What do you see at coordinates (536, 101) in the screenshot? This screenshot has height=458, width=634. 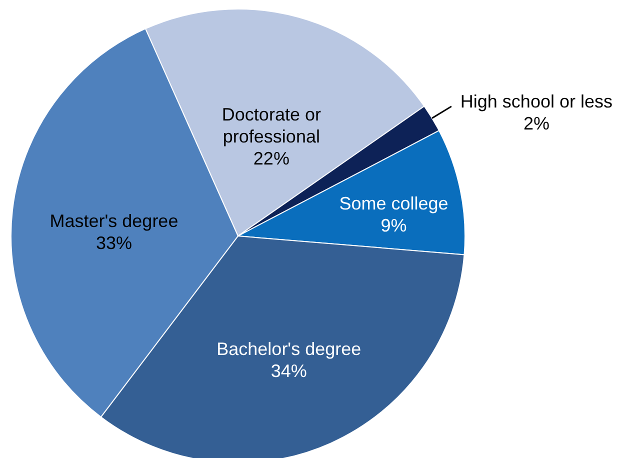 I see `slice-label: High school or less` at bounding box center [536, 101].